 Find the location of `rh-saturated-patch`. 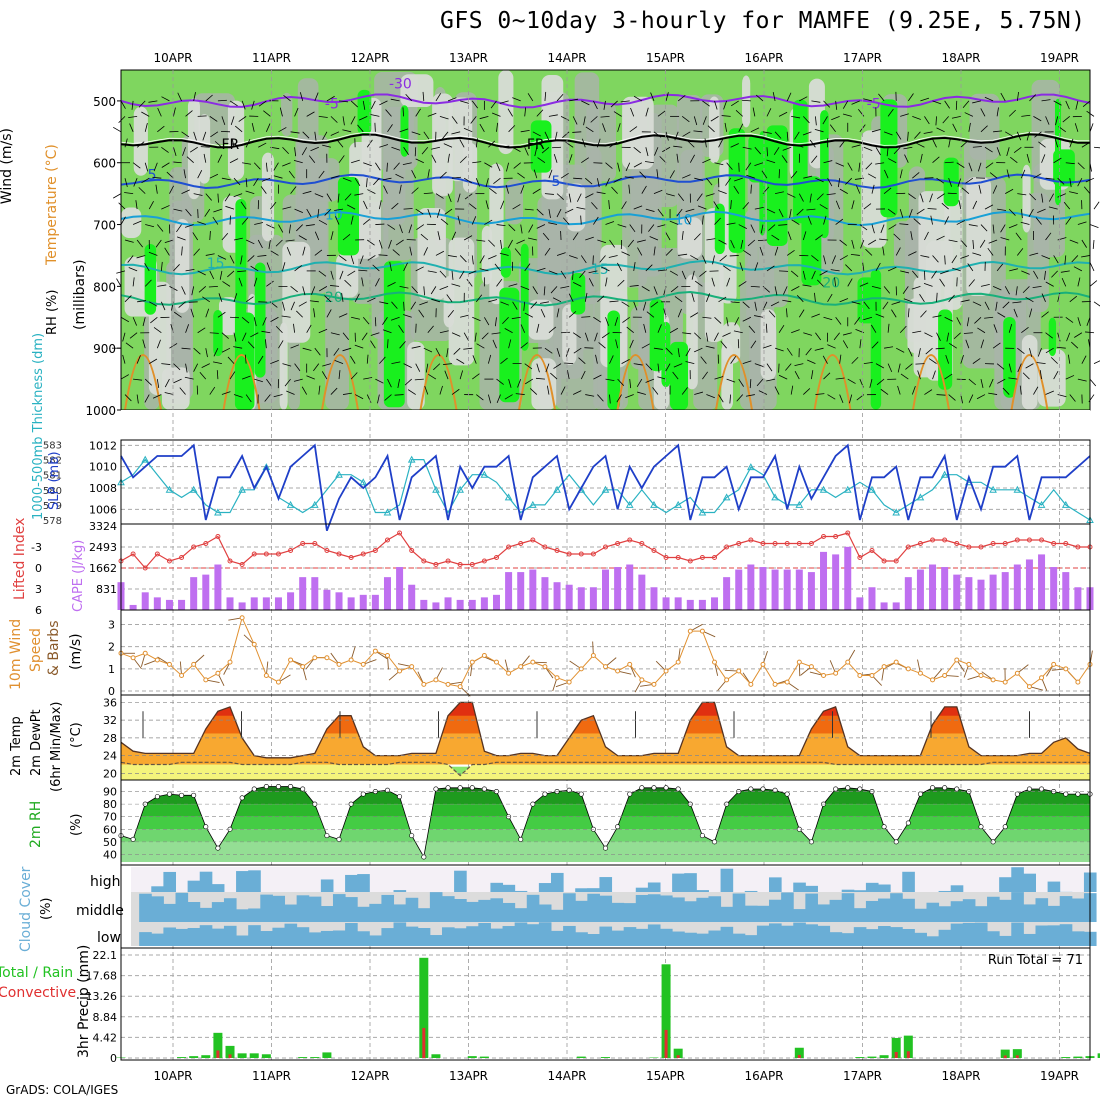

rh-saturated-patch is located at coordinates (758, 159).